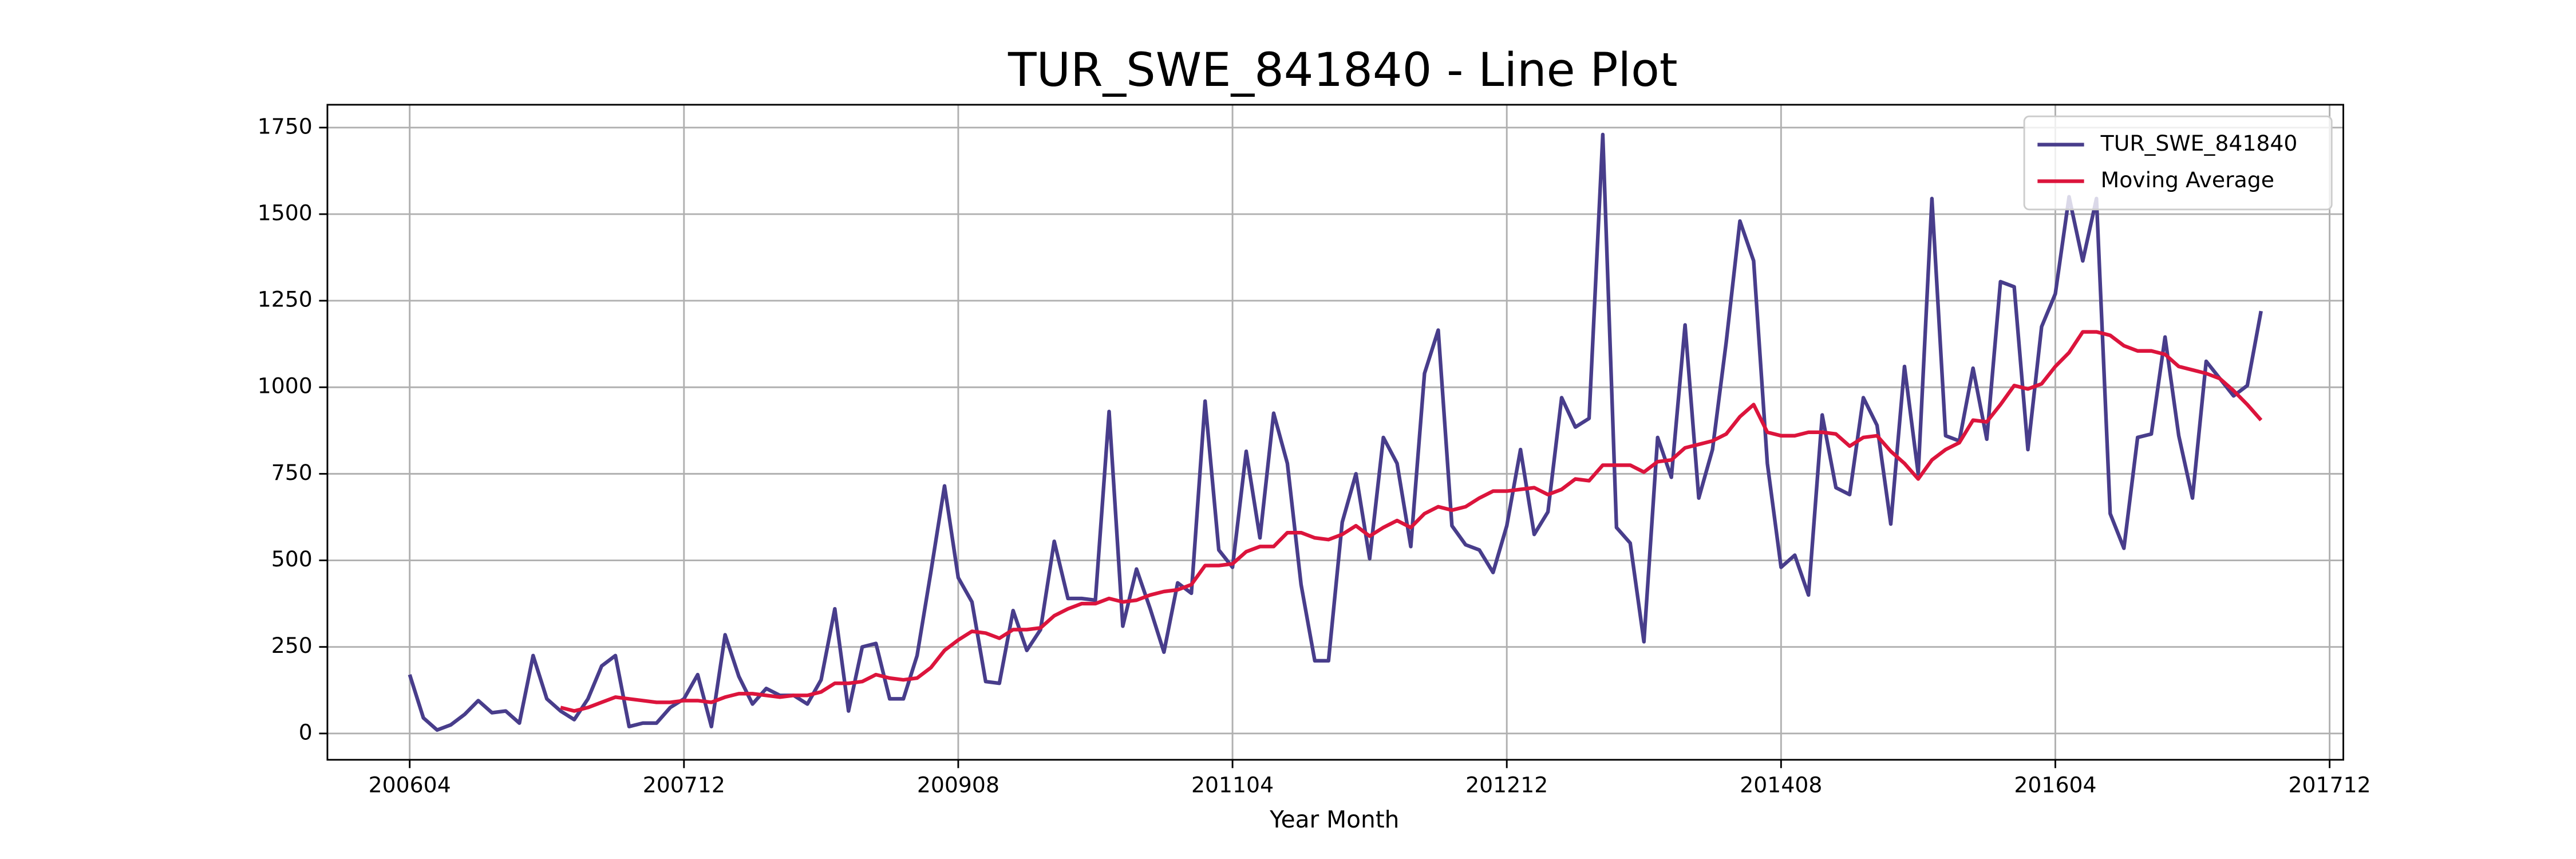 This screenshot has width=2576, height=859. Describe the element at coordinates (285, 386) in the screenshot. I see `y-tick-label: 1000` at that location.